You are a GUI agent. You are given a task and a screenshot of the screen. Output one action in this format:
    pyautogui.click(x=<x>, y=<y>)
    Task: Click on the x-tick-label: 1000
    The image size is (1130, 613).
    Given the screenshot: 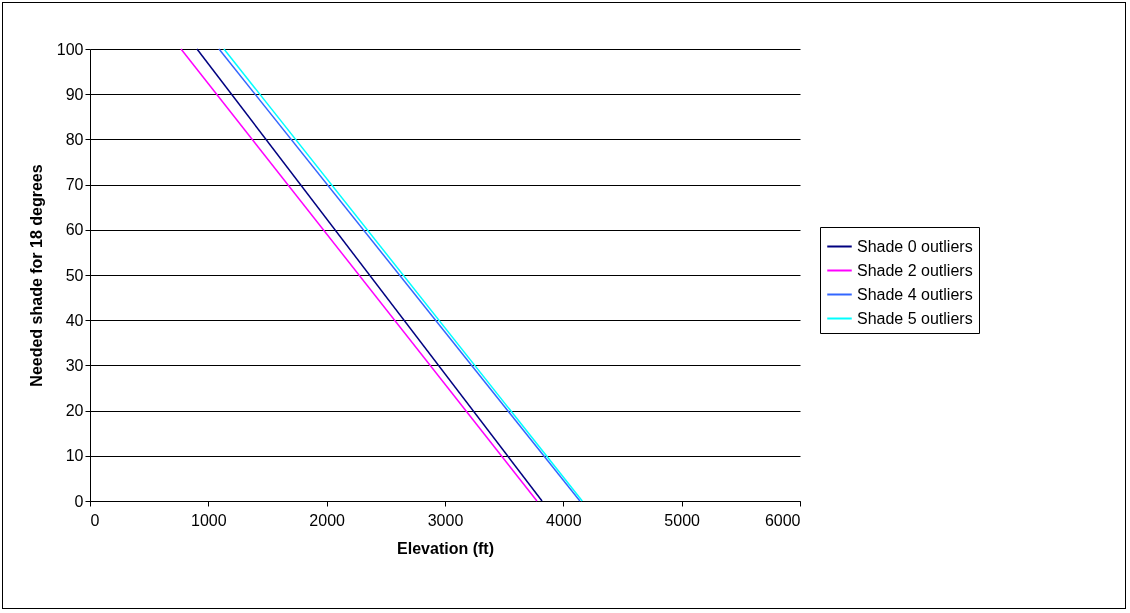 What is the action you would take?
    pyautogui.click(x=209, y=520)
    